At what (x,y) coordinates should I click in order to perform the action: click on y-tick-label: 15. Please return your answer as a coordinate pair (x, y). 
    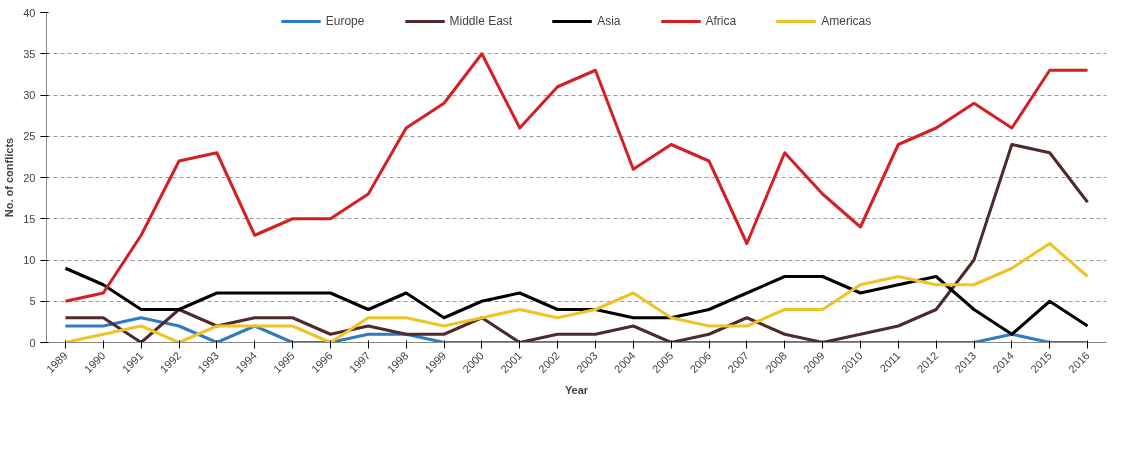
    Looking at the image, I should click on (29, 218).